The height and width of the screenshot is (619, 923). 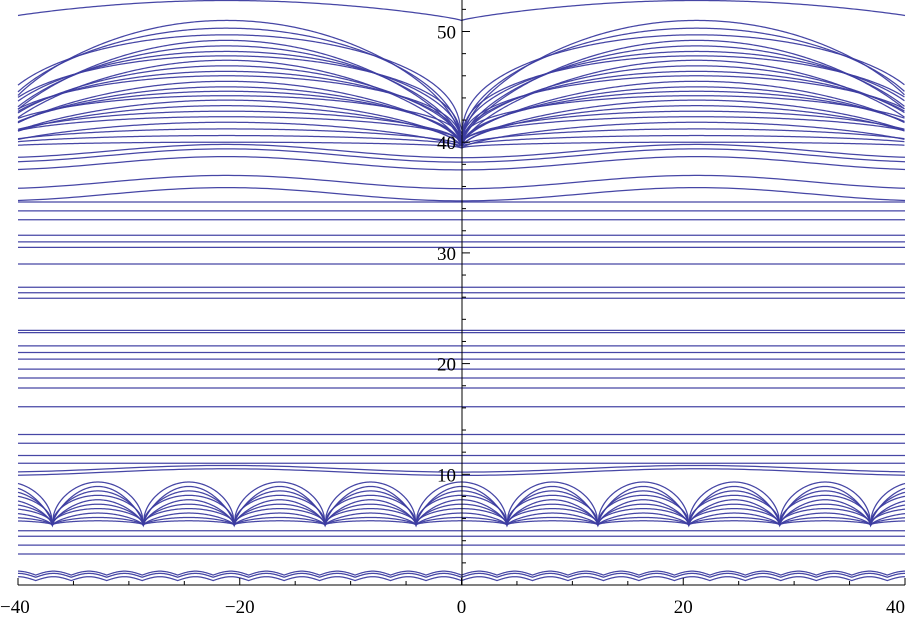 What do you see at coordinates (462, 607) in the screenshot?
I see `x-tick-label: 0` at bounding box center [462, 607].